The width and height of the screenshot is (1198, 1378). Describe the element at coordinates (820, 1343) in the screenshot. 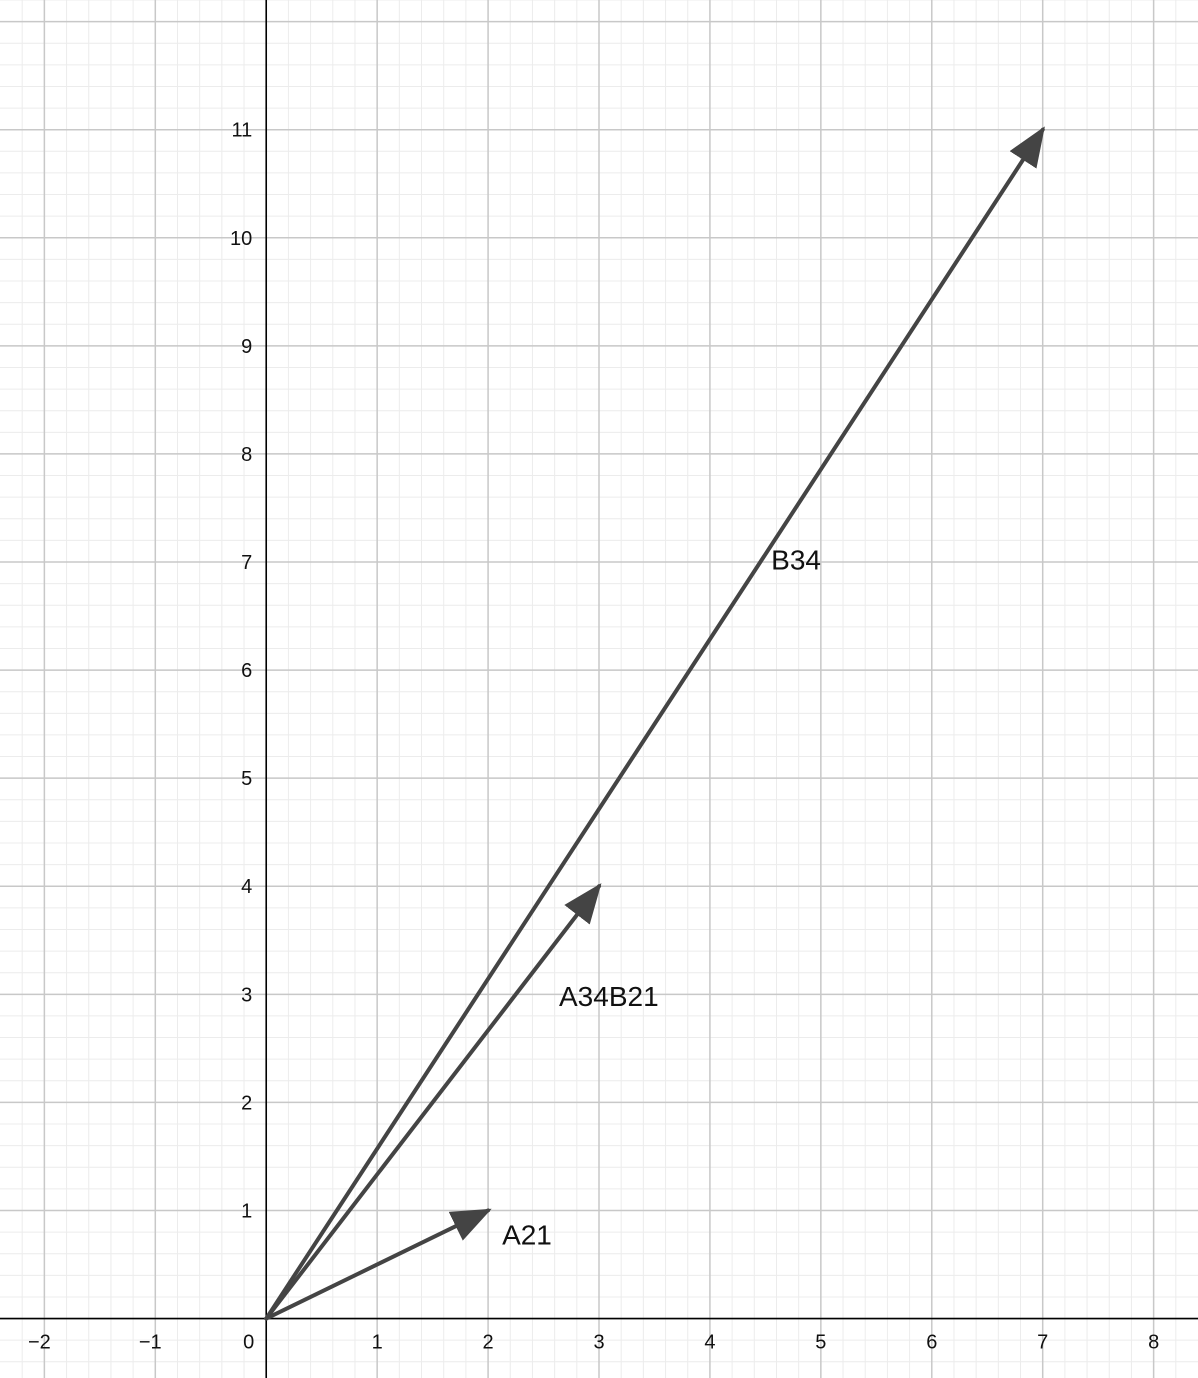

I see `x-tick-label: 5` at that location.